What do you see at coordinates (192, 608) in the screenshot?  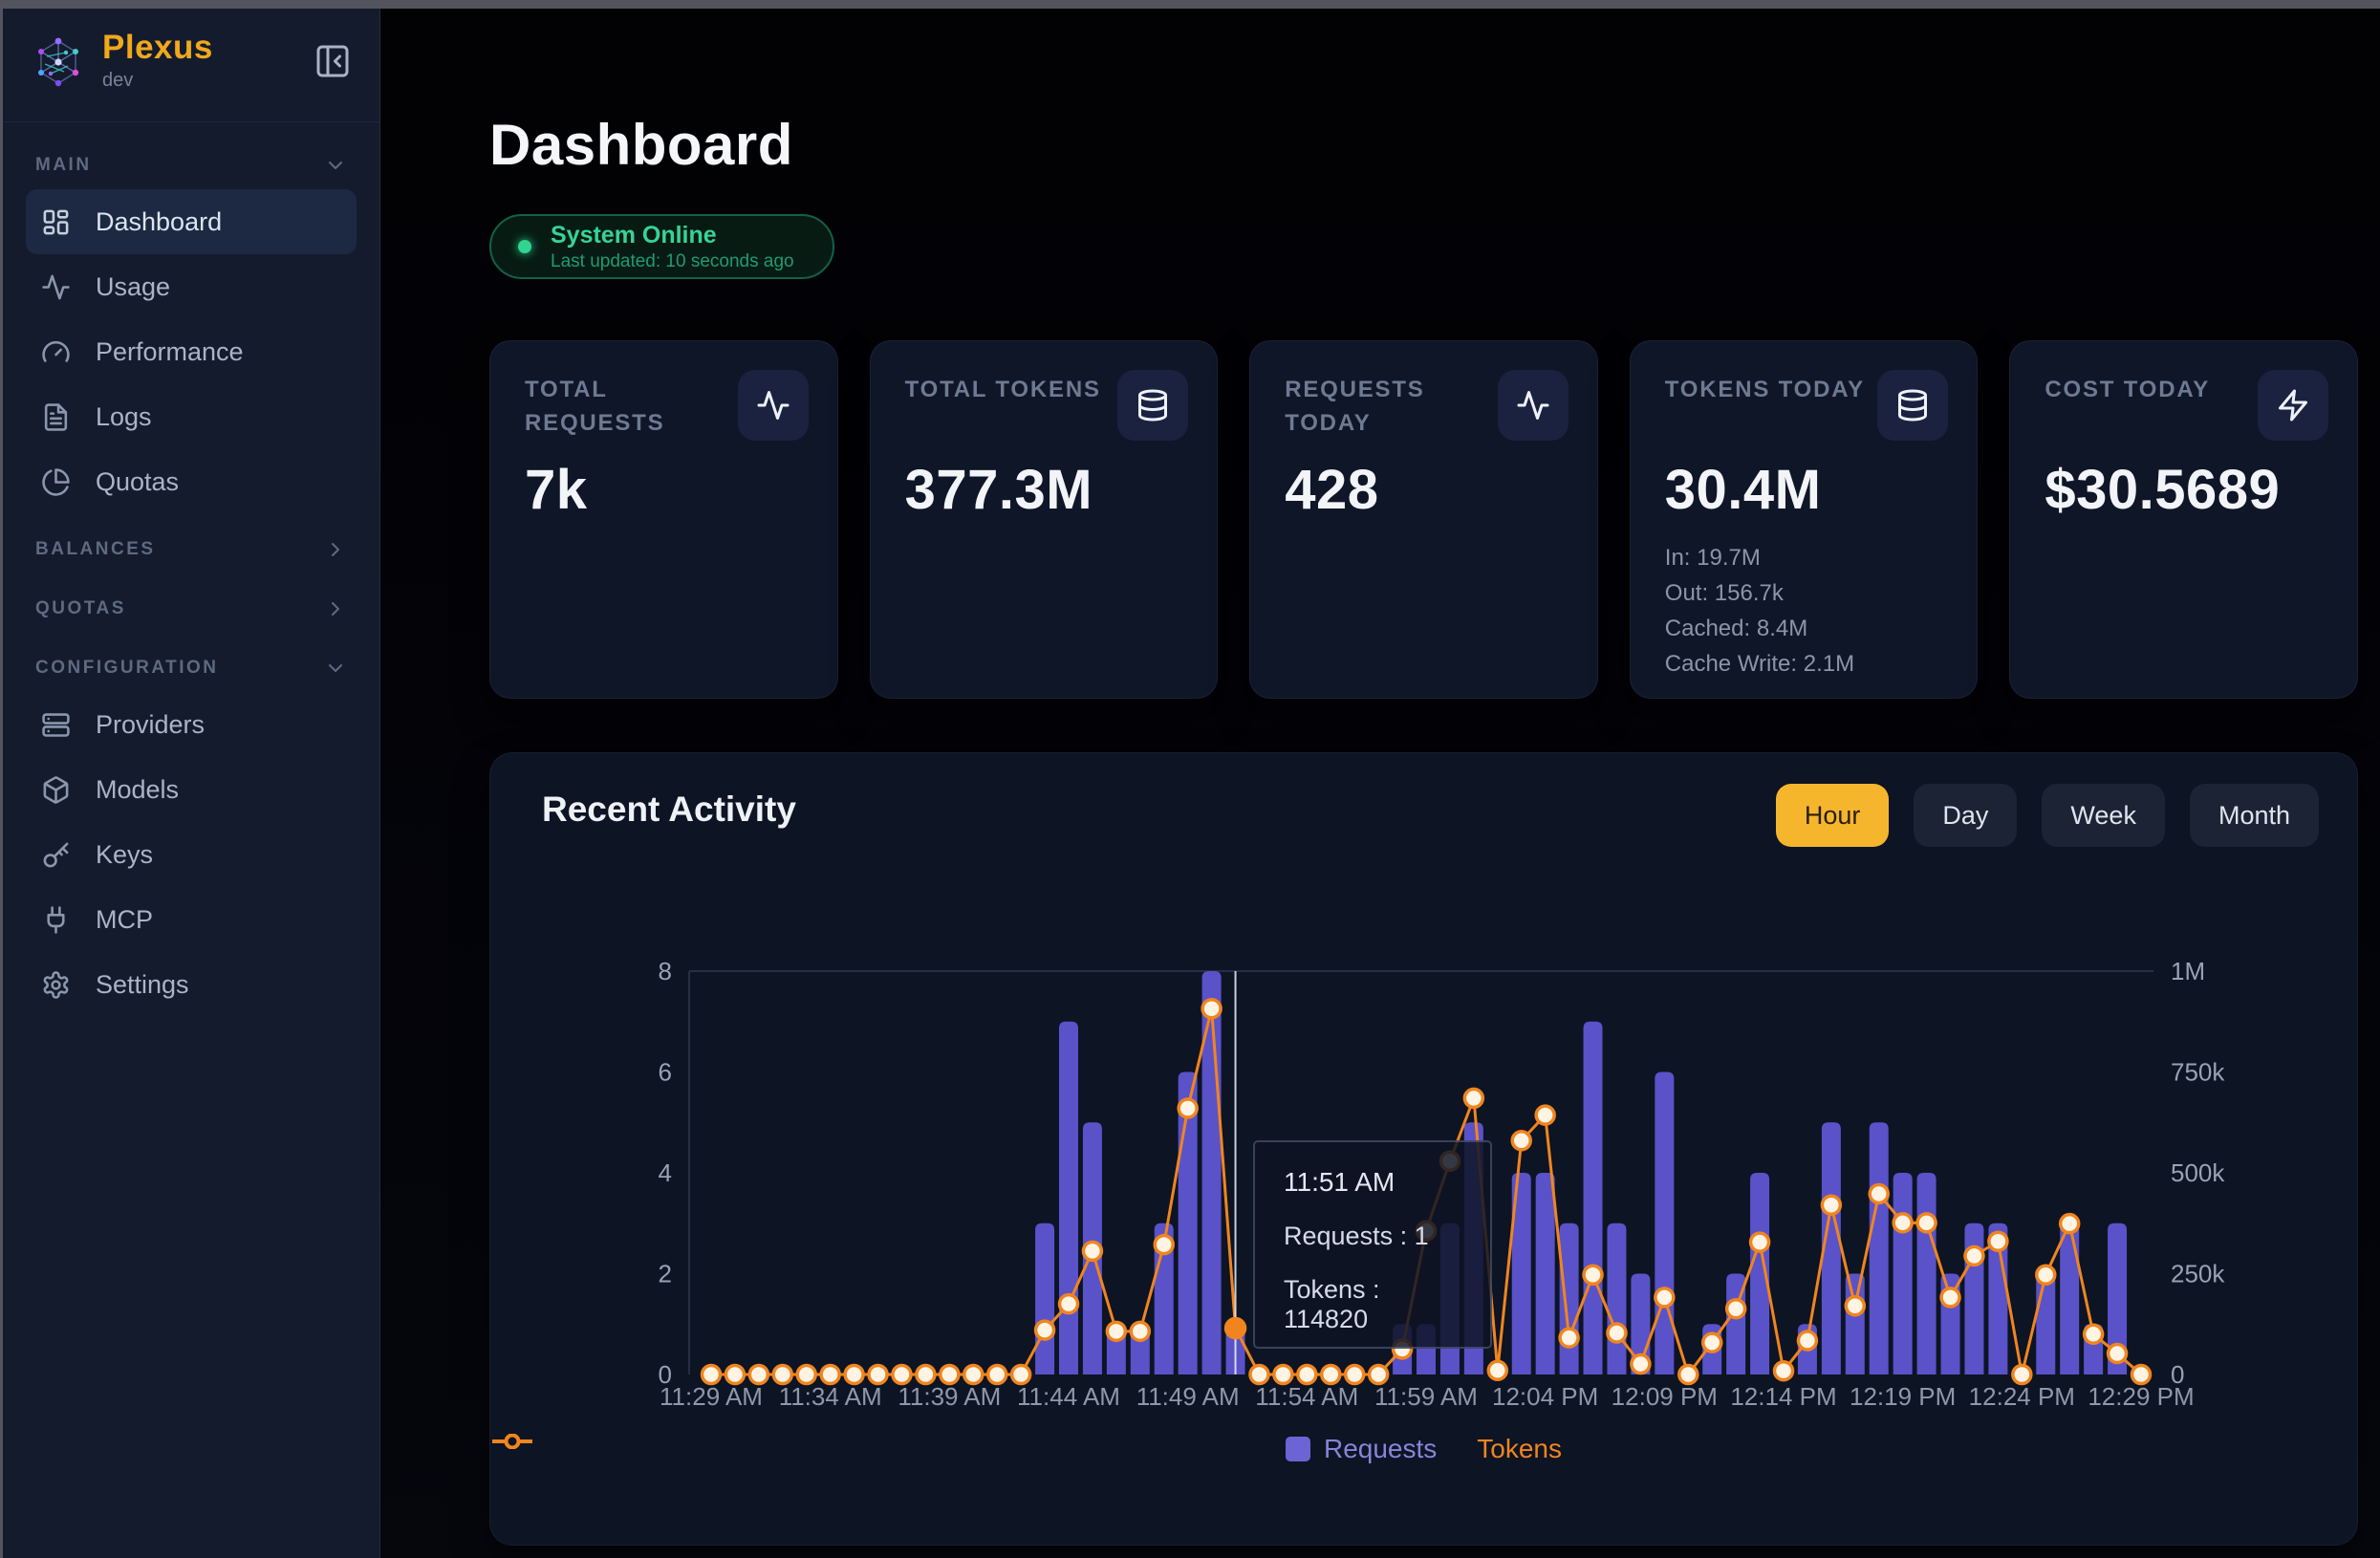 I see `nav-section-header-quotas: QUOTAS` at bounding box center [192, 608].